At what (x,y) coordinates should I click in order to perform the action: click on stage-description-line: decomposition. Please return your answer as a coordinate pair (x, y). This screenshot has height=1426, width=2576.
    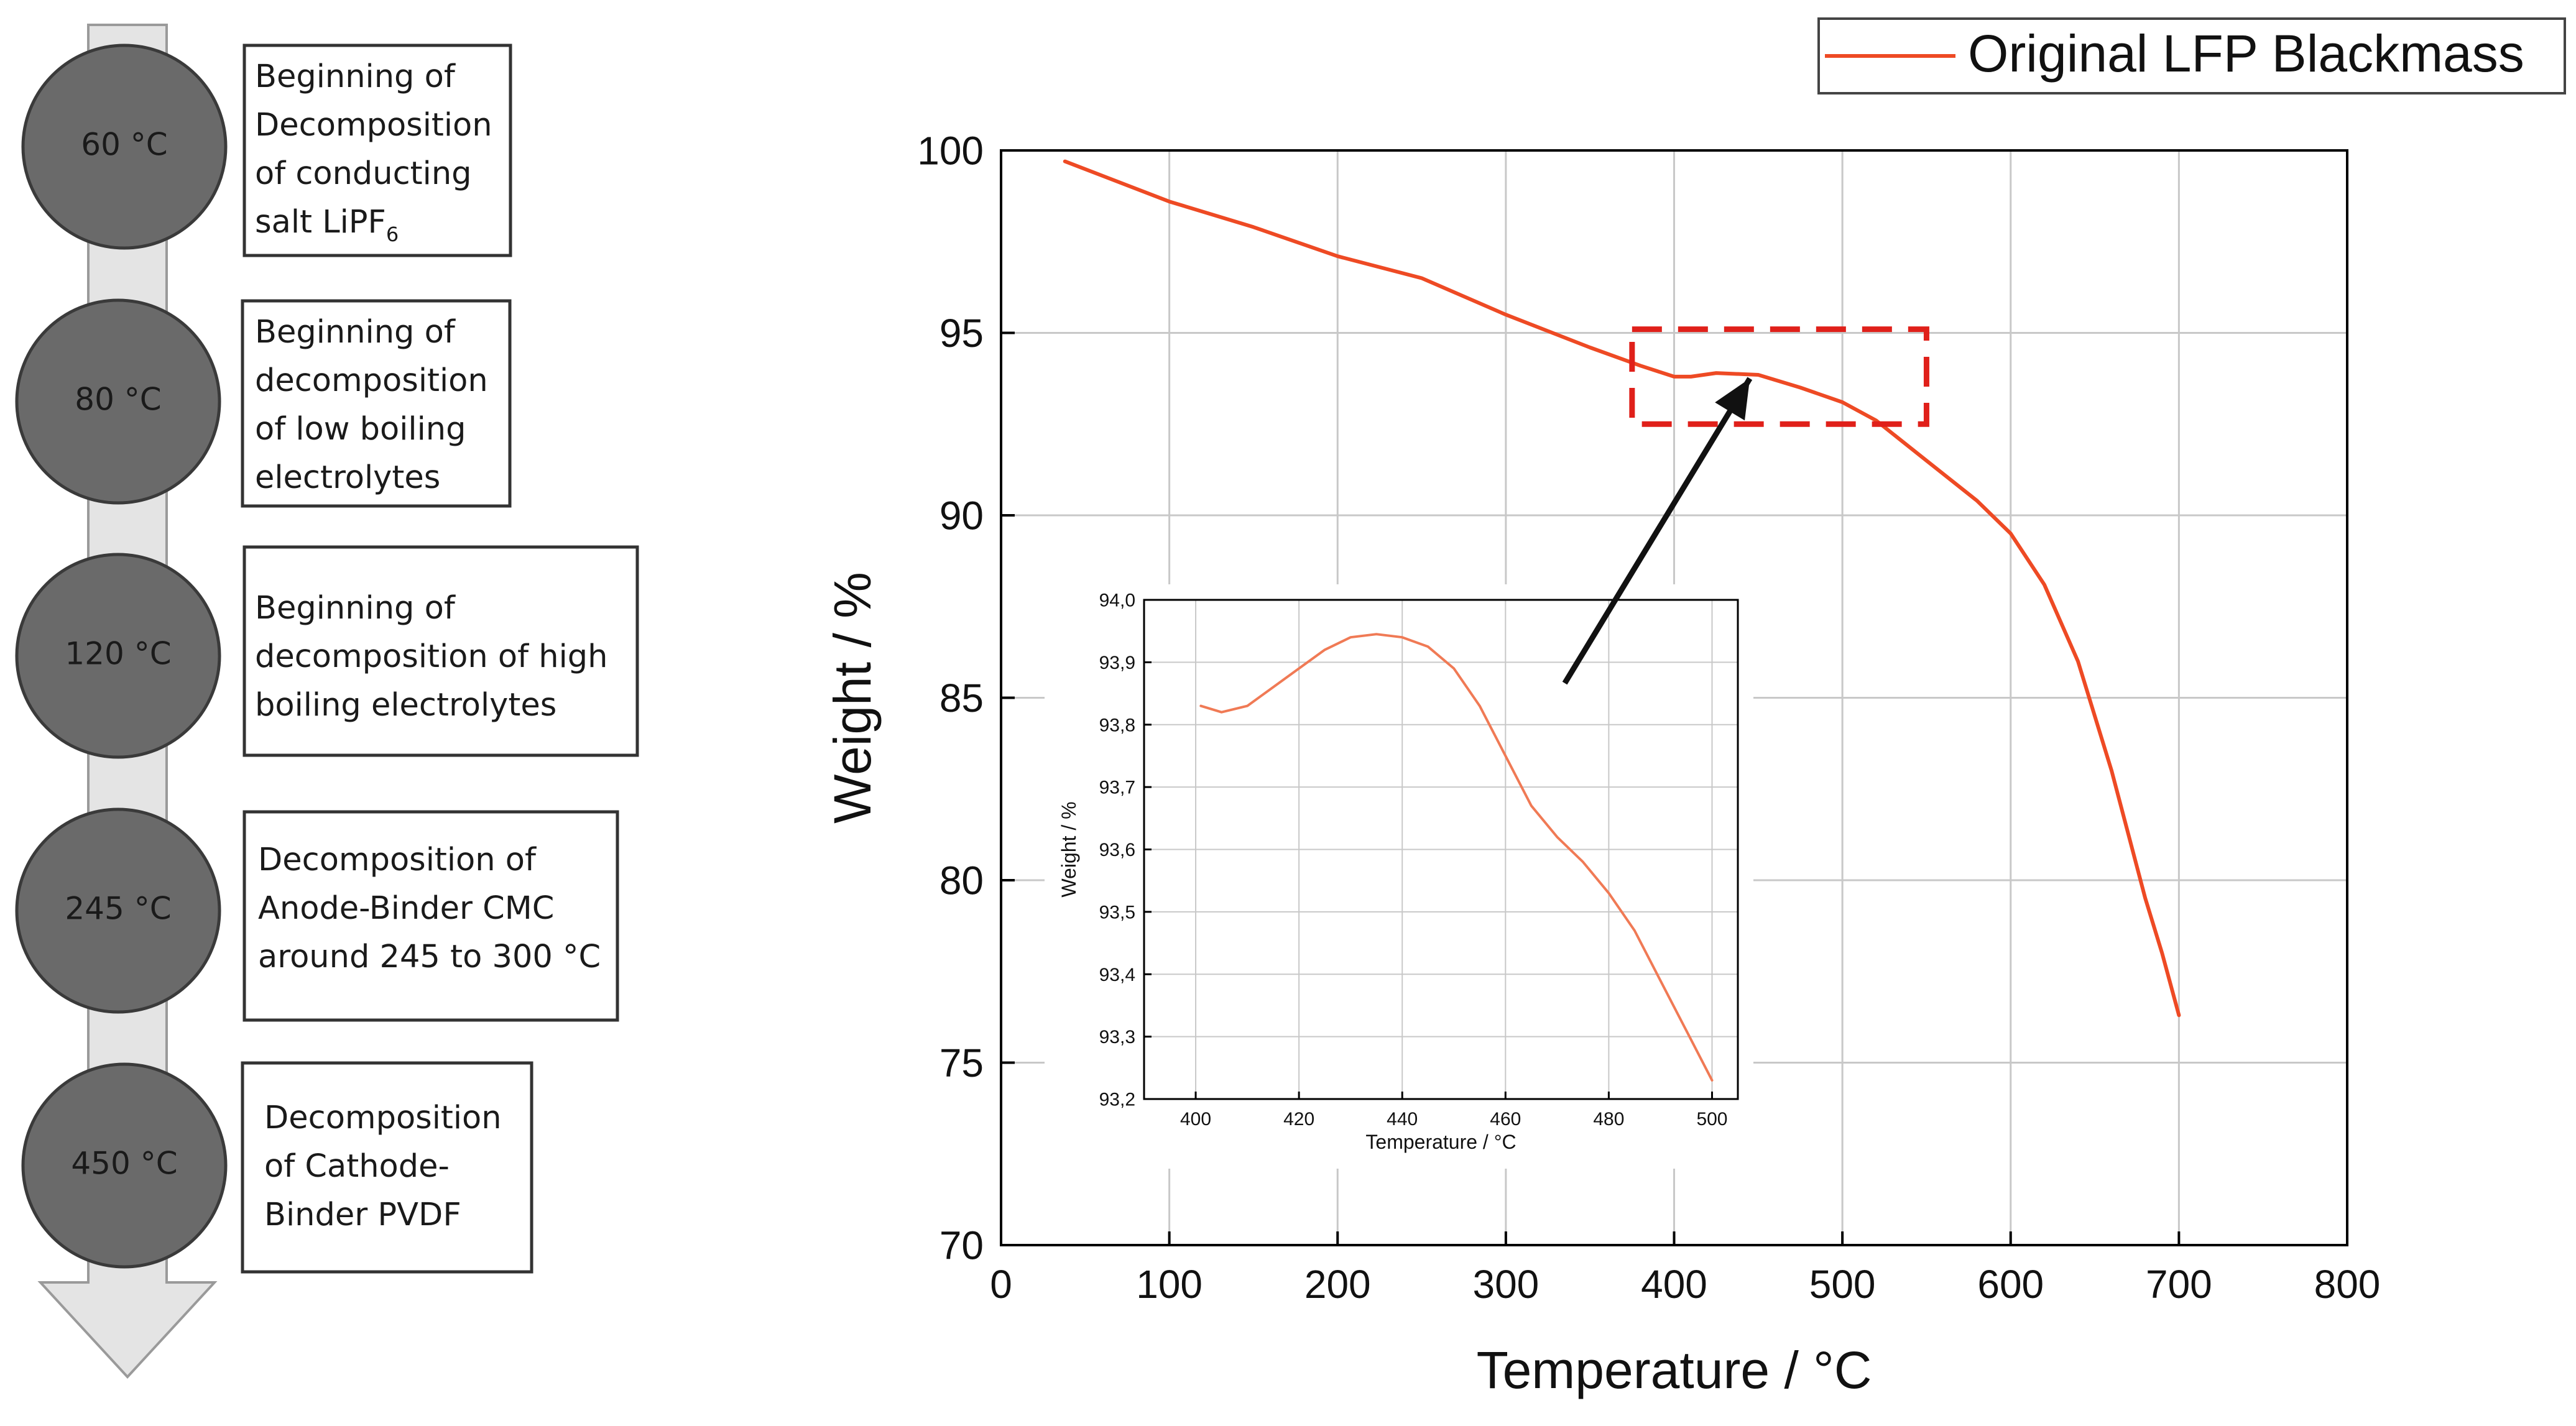
    Looking at the image, I should click on (371, 380).